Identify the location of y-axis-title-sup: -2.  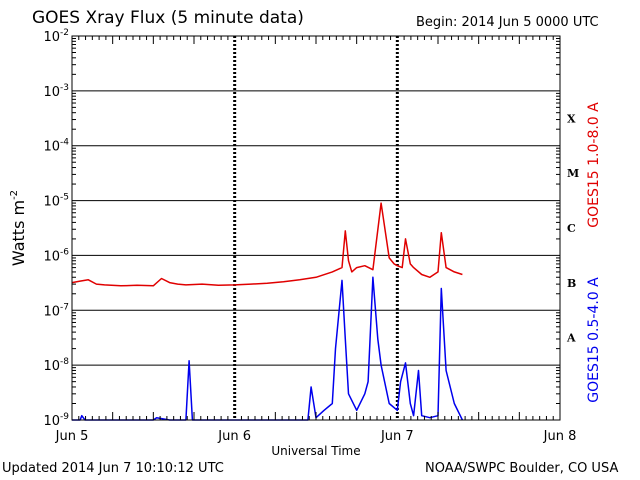
(14, 195).